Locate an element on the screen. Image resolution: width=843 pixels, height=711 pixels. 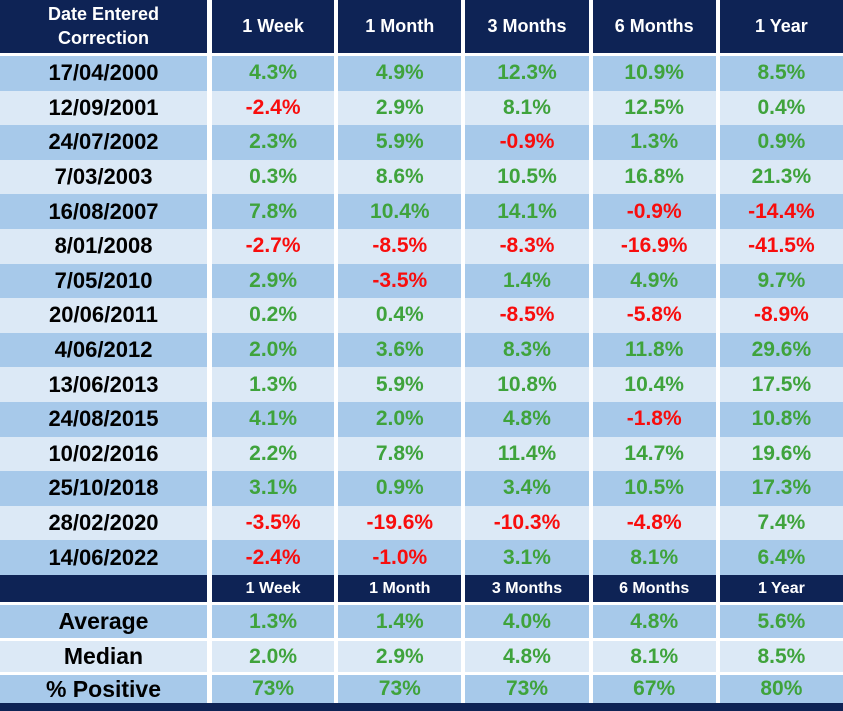
date-cell: 13/06/2013 is located at coordinates (103, 384).